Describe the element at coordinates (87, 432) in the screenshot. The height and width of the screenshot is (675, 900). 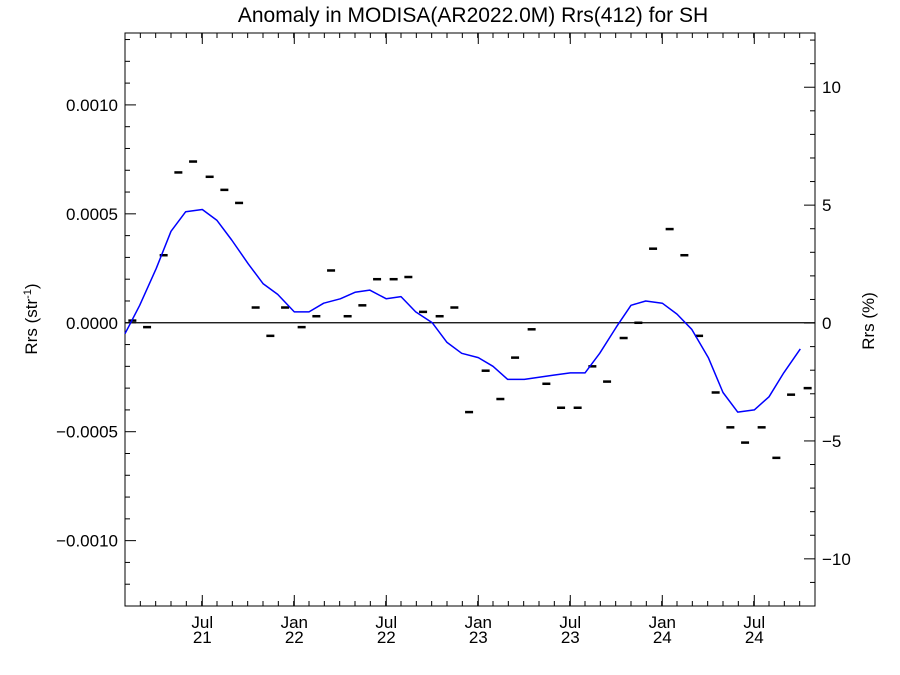
I see `left-tick-label: −0.0005` at that location.